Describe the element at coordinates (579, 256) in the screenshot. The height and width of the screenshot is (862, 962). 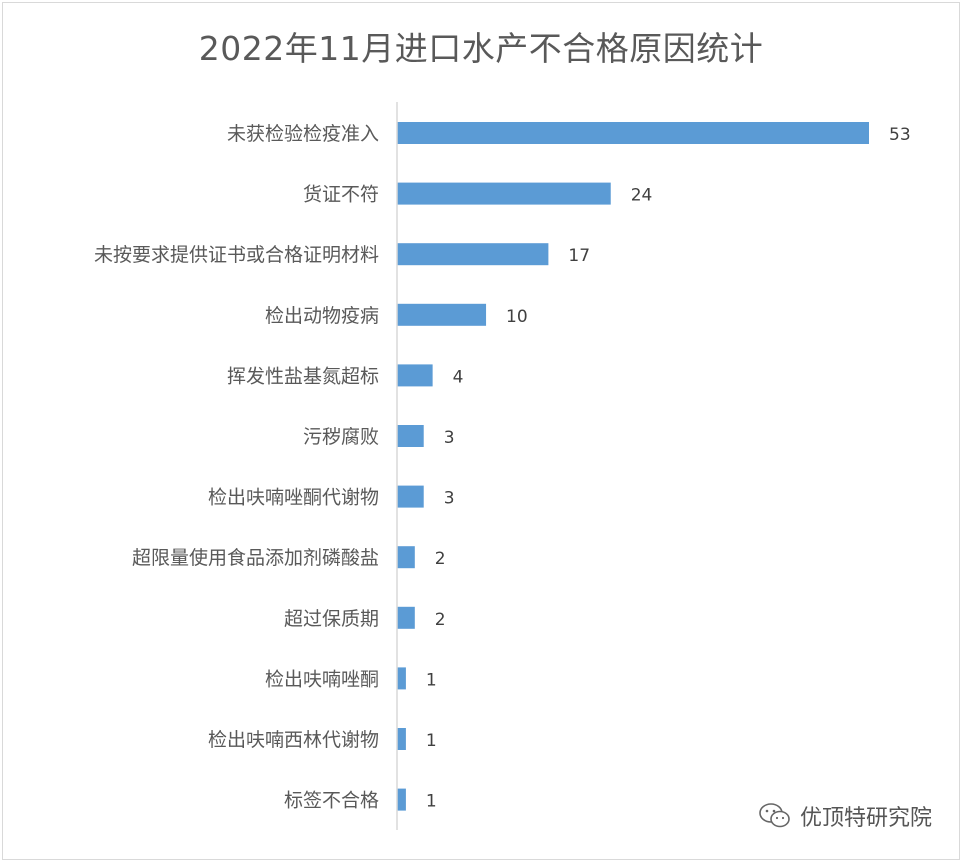
I see `value-label: 17` at that location.